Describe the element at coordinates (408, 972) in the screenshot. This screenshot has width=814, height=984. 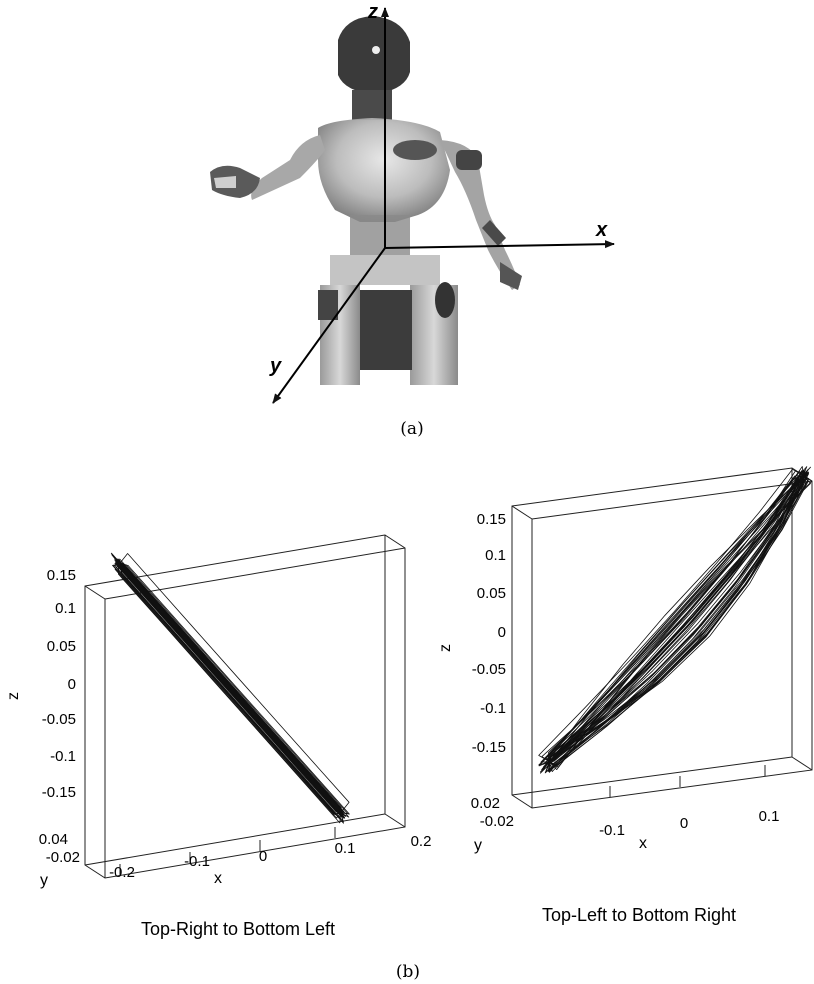
I see `caption-b: (b)` at that location.